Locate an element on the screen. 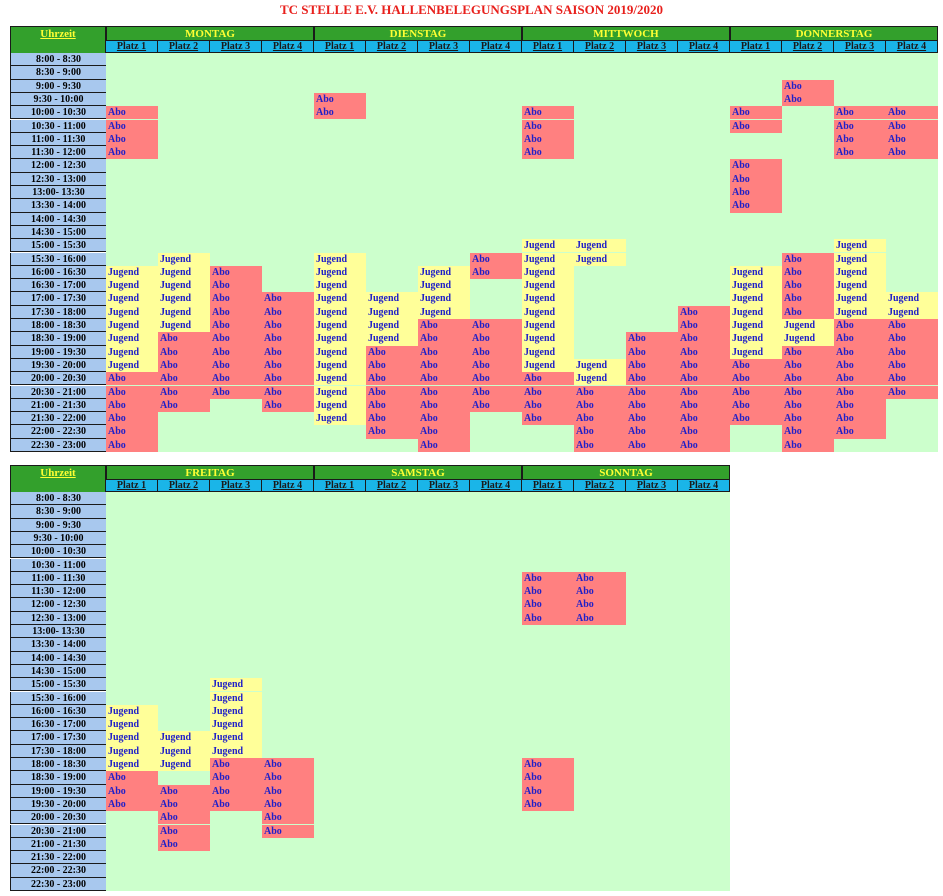 Image resolution: width=943 pixels, height=896 pixels. time-slot-label: 20:00 - 20:30 is located at coordinates (58, 818).